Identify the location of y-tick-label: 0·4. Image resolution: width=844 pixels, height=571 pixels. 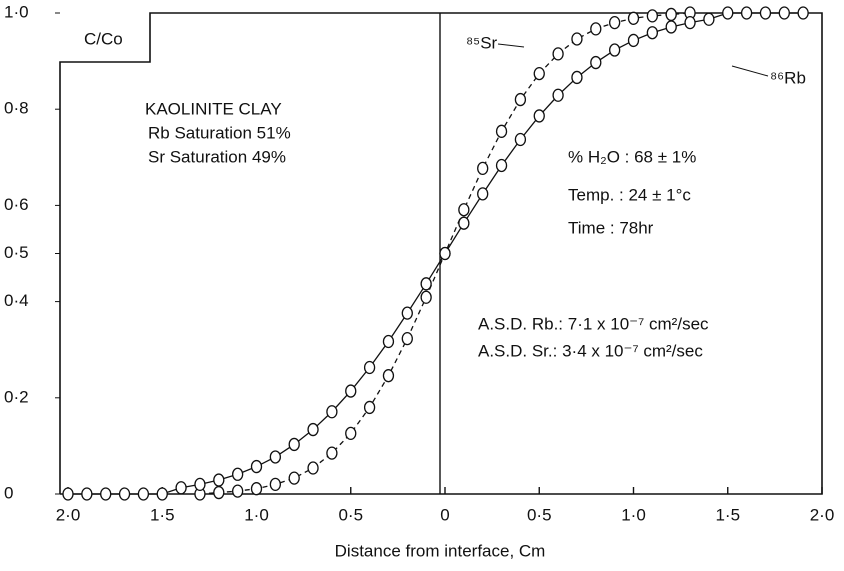
(16, 300).